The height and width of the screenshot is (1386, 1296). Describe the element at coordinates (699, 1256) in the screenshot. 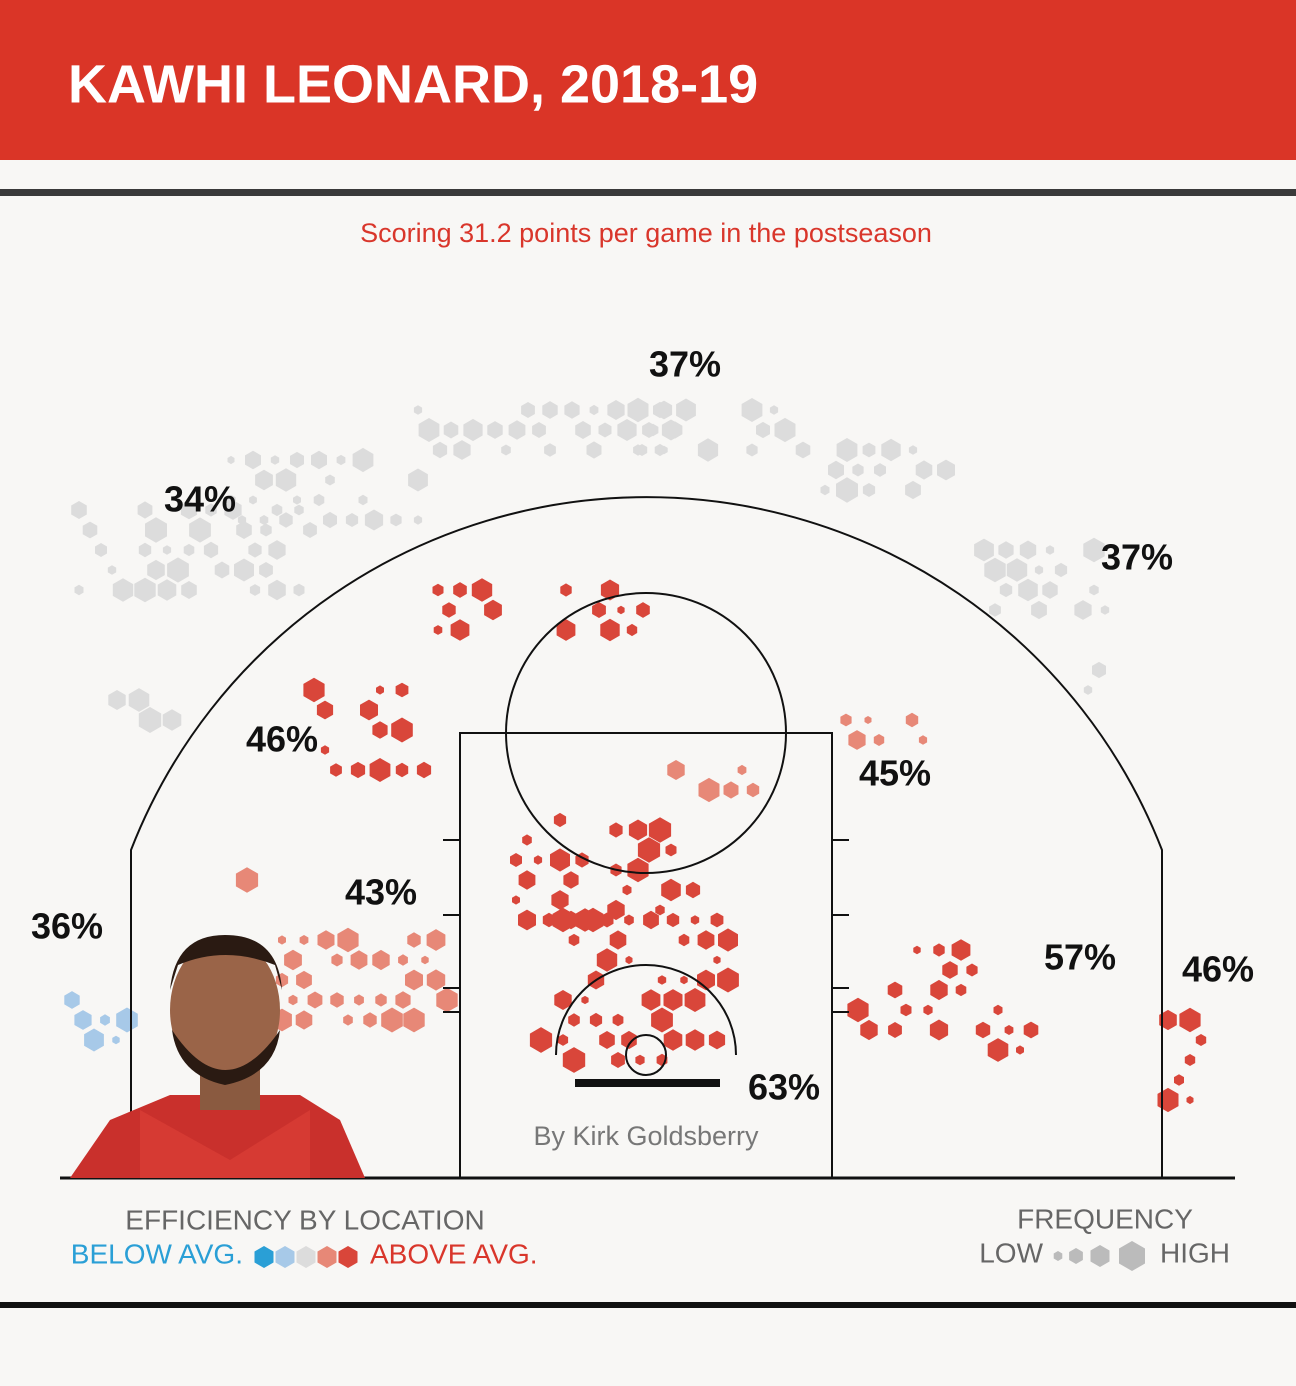

I see `legend-swatches` at that location.